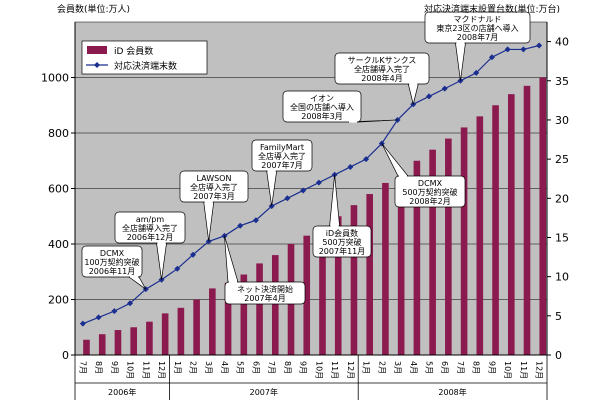 The image size is (610, 400). Describe the element at coordinates (562, 198) in the screenshot. I see `right-tick-label: 20` at that location.